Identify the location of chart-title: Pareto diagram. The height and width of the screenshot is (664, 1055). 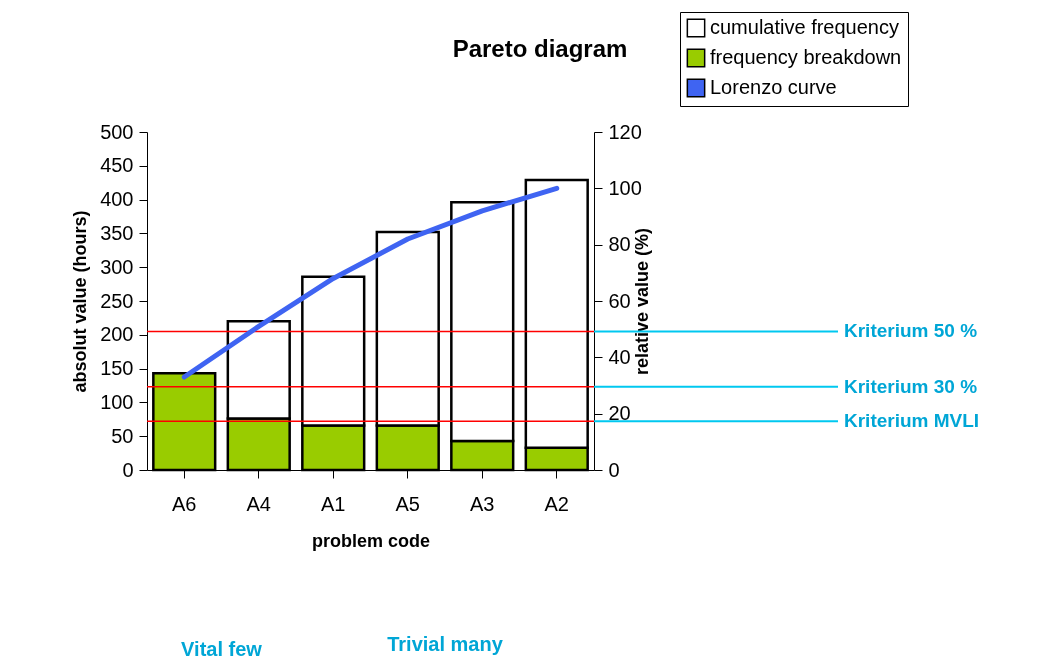
(540, 48).